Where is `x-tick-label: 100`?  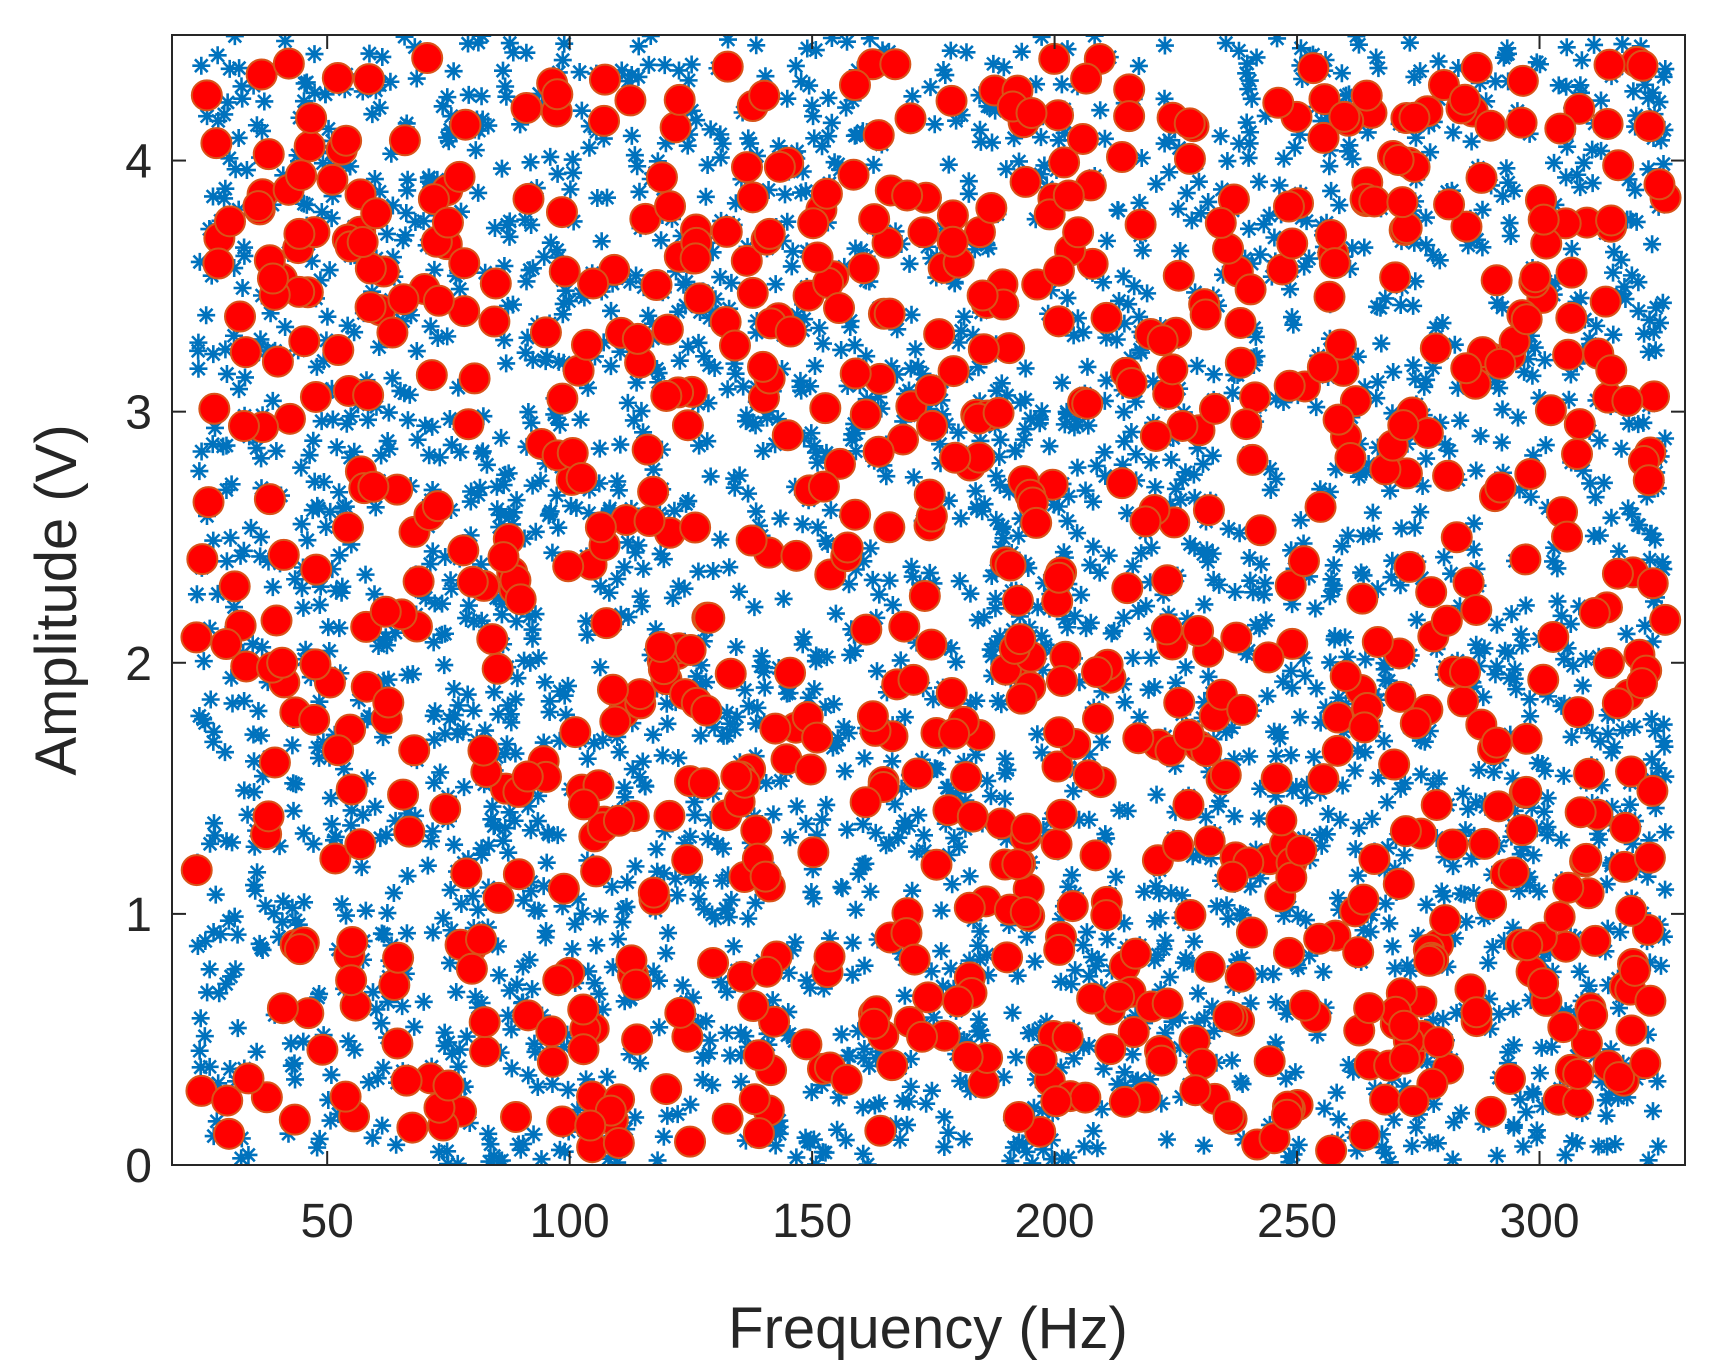
x-tick-label: 100 is located at coordinates (570, 1221).